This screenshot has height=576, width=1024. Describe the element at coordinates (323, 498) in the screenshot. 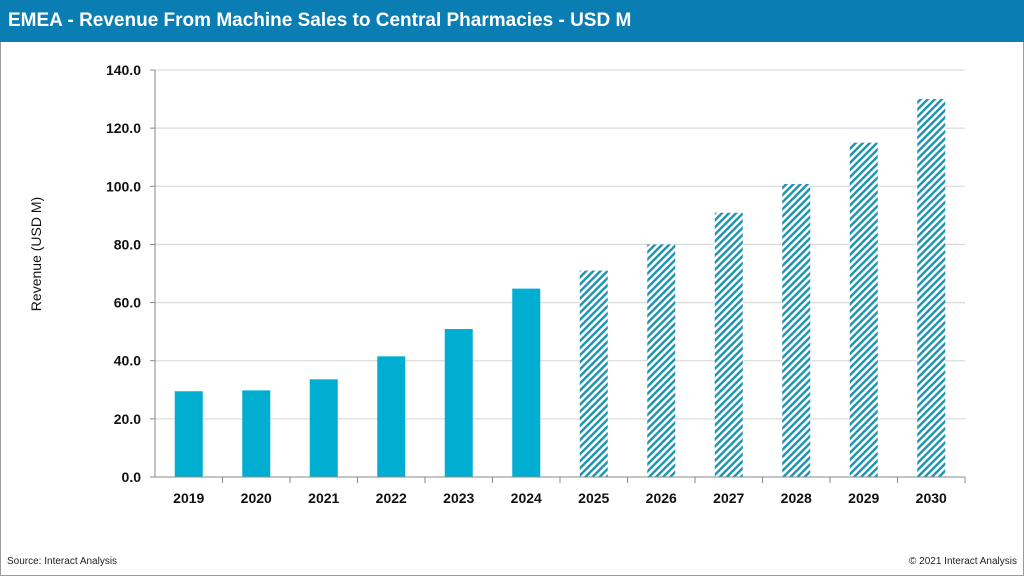

I see `x-tick-label: 2021` at that location.